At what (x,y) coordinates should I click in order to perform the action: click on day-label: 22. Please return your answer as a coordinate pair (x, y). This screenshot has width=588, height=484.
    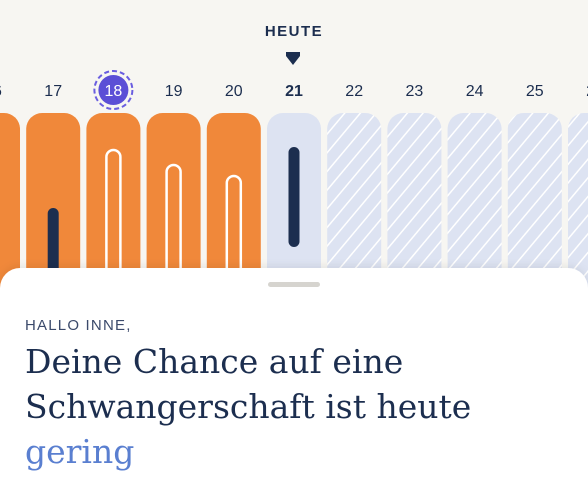
    Looking at the image, I should click on (354, 91).